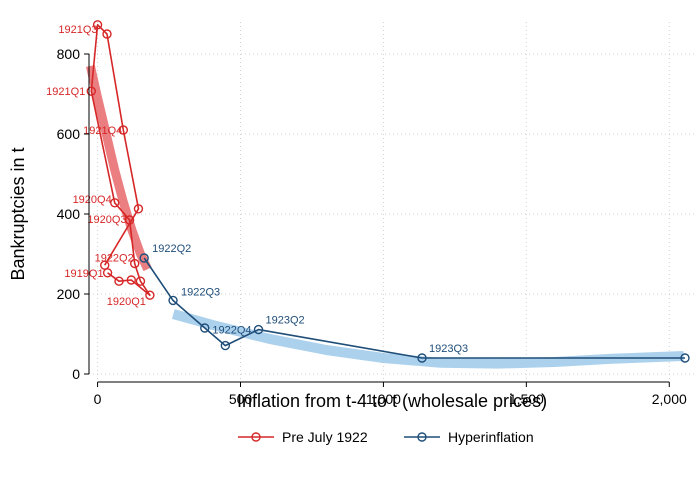  Describe the element at coordinates (65, 92) in the screenshot. I see `point-label: 1921Q1` at that location.